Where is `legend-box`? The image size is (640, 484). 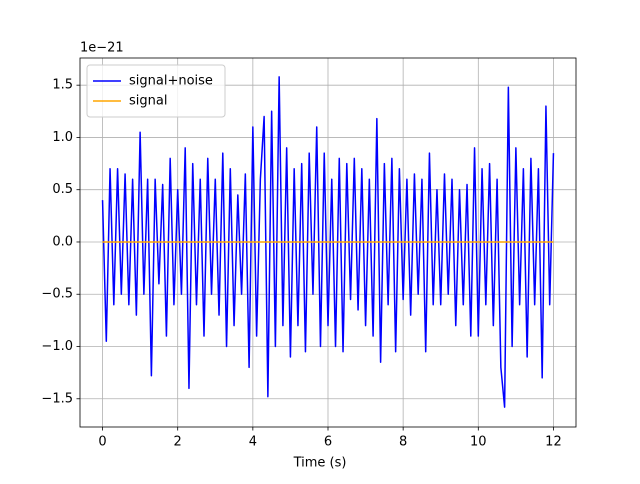 legend-box is located at coordinates (156, 91).